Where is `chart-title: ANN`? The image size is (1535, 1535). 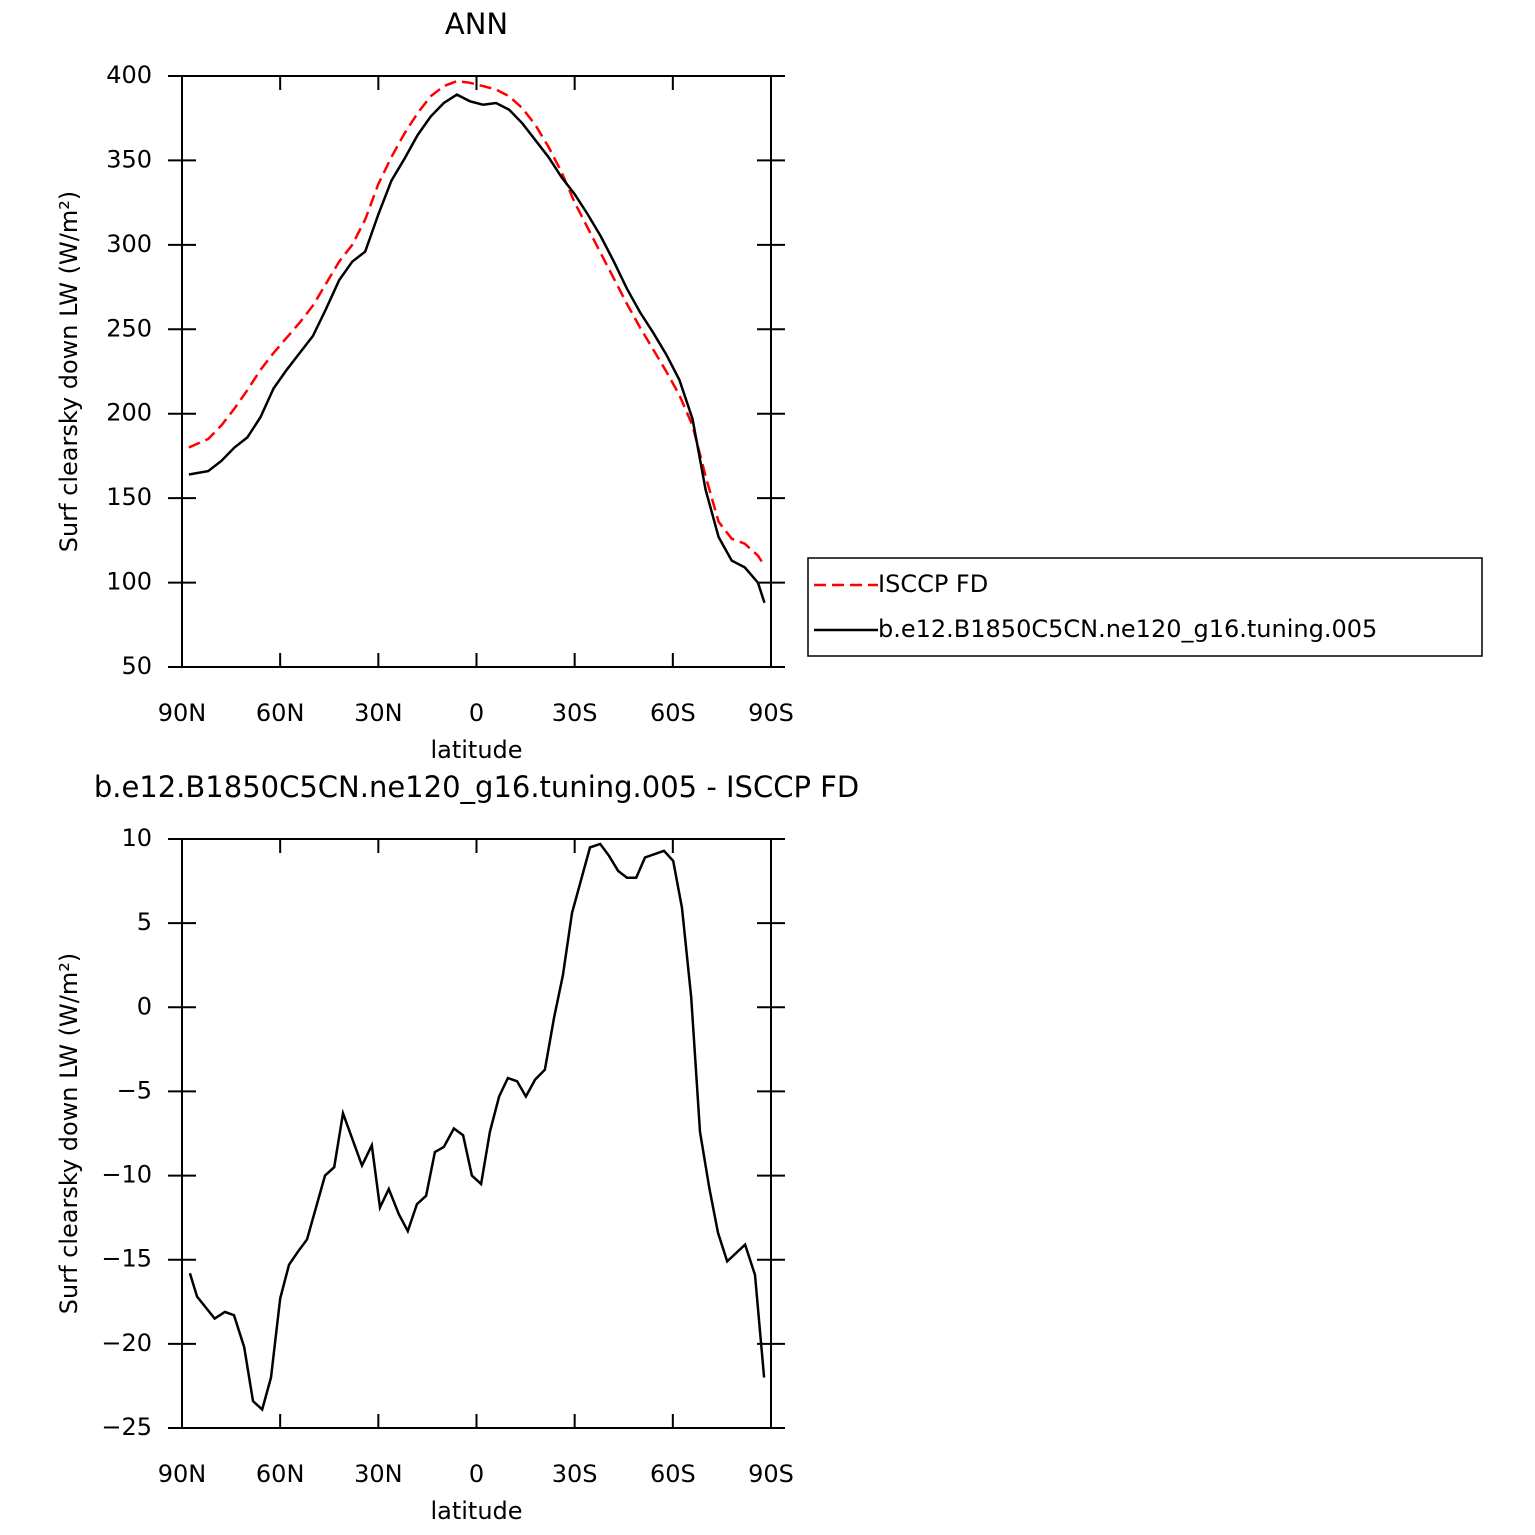 chart-title: ANN is located at coordinates (476, 24).